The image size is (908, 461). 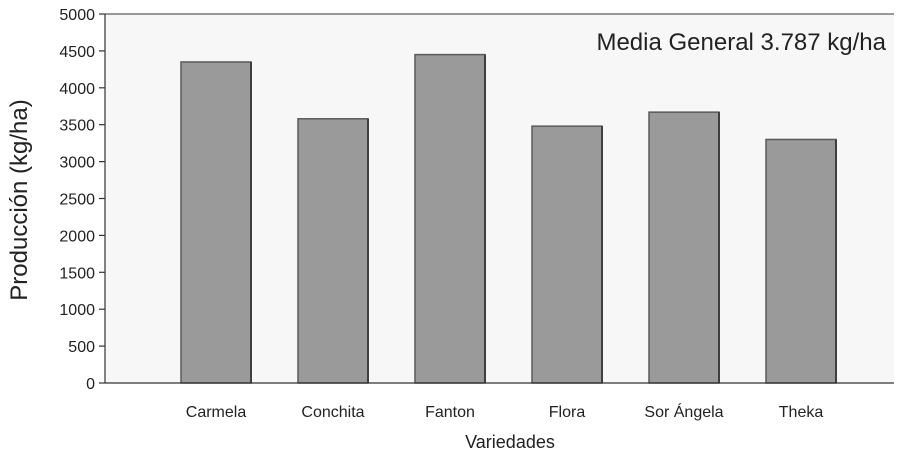 I want to click on x-tick-label: Fanton, so click(x=450, y=412).